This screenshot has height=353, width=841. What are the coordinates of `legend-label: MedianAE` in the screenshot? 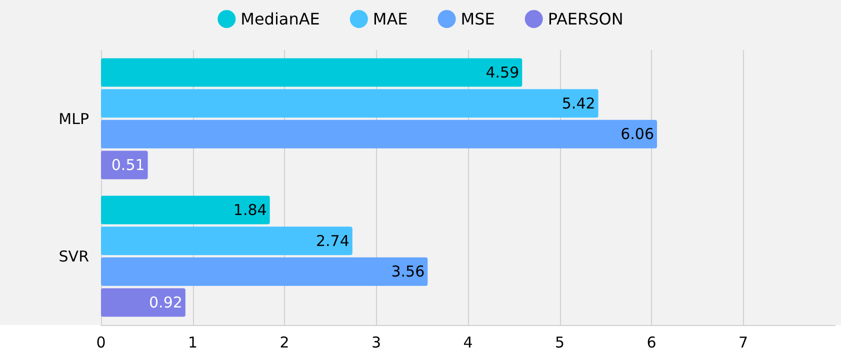 It's located at (280, 19).